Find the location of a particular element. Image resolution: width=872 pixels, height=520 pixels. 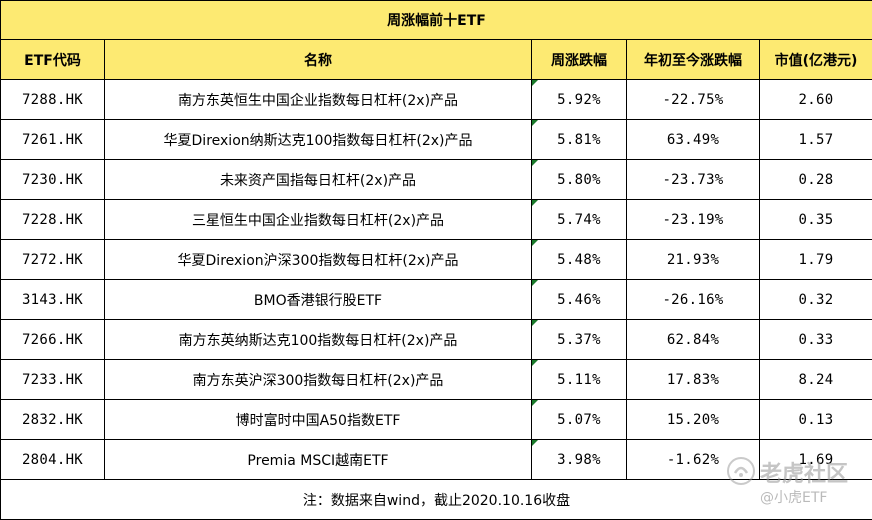

cell-name: 三星恒生中国企业指数每日杠杆(2x)产品 is located at coordinates (318, 220).